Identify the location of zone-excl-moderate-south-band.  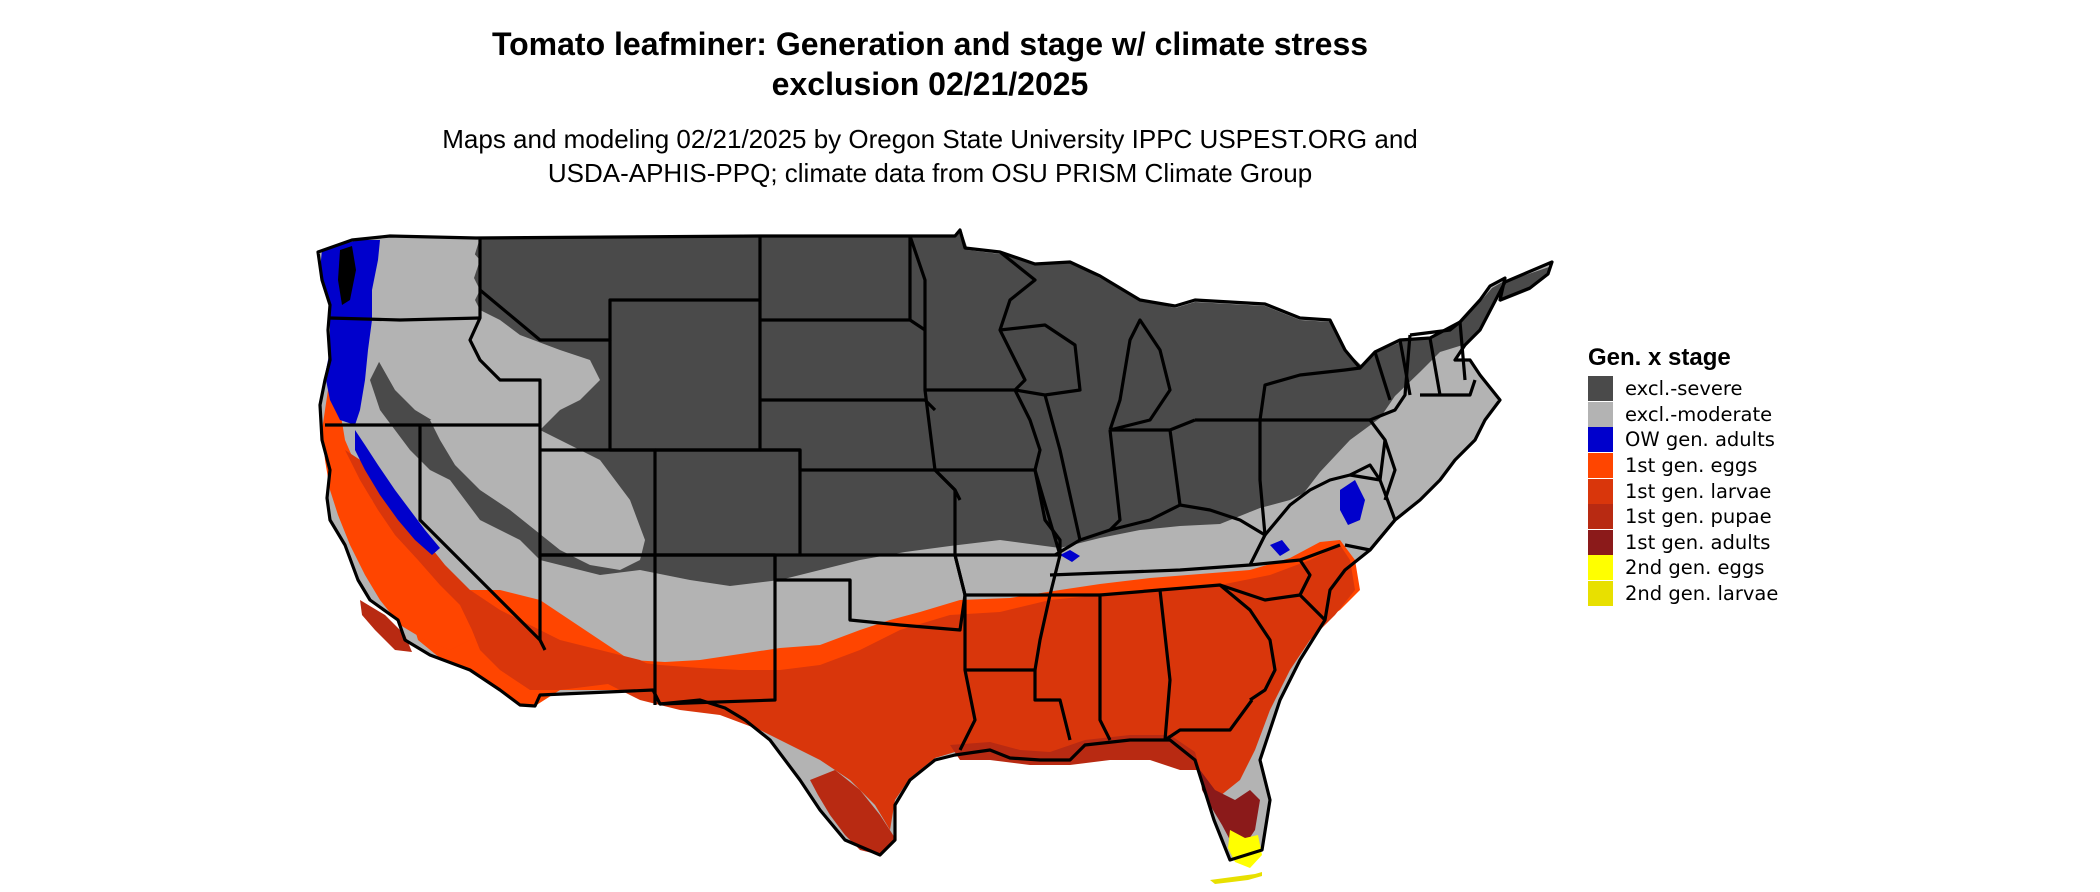
(960, 550).